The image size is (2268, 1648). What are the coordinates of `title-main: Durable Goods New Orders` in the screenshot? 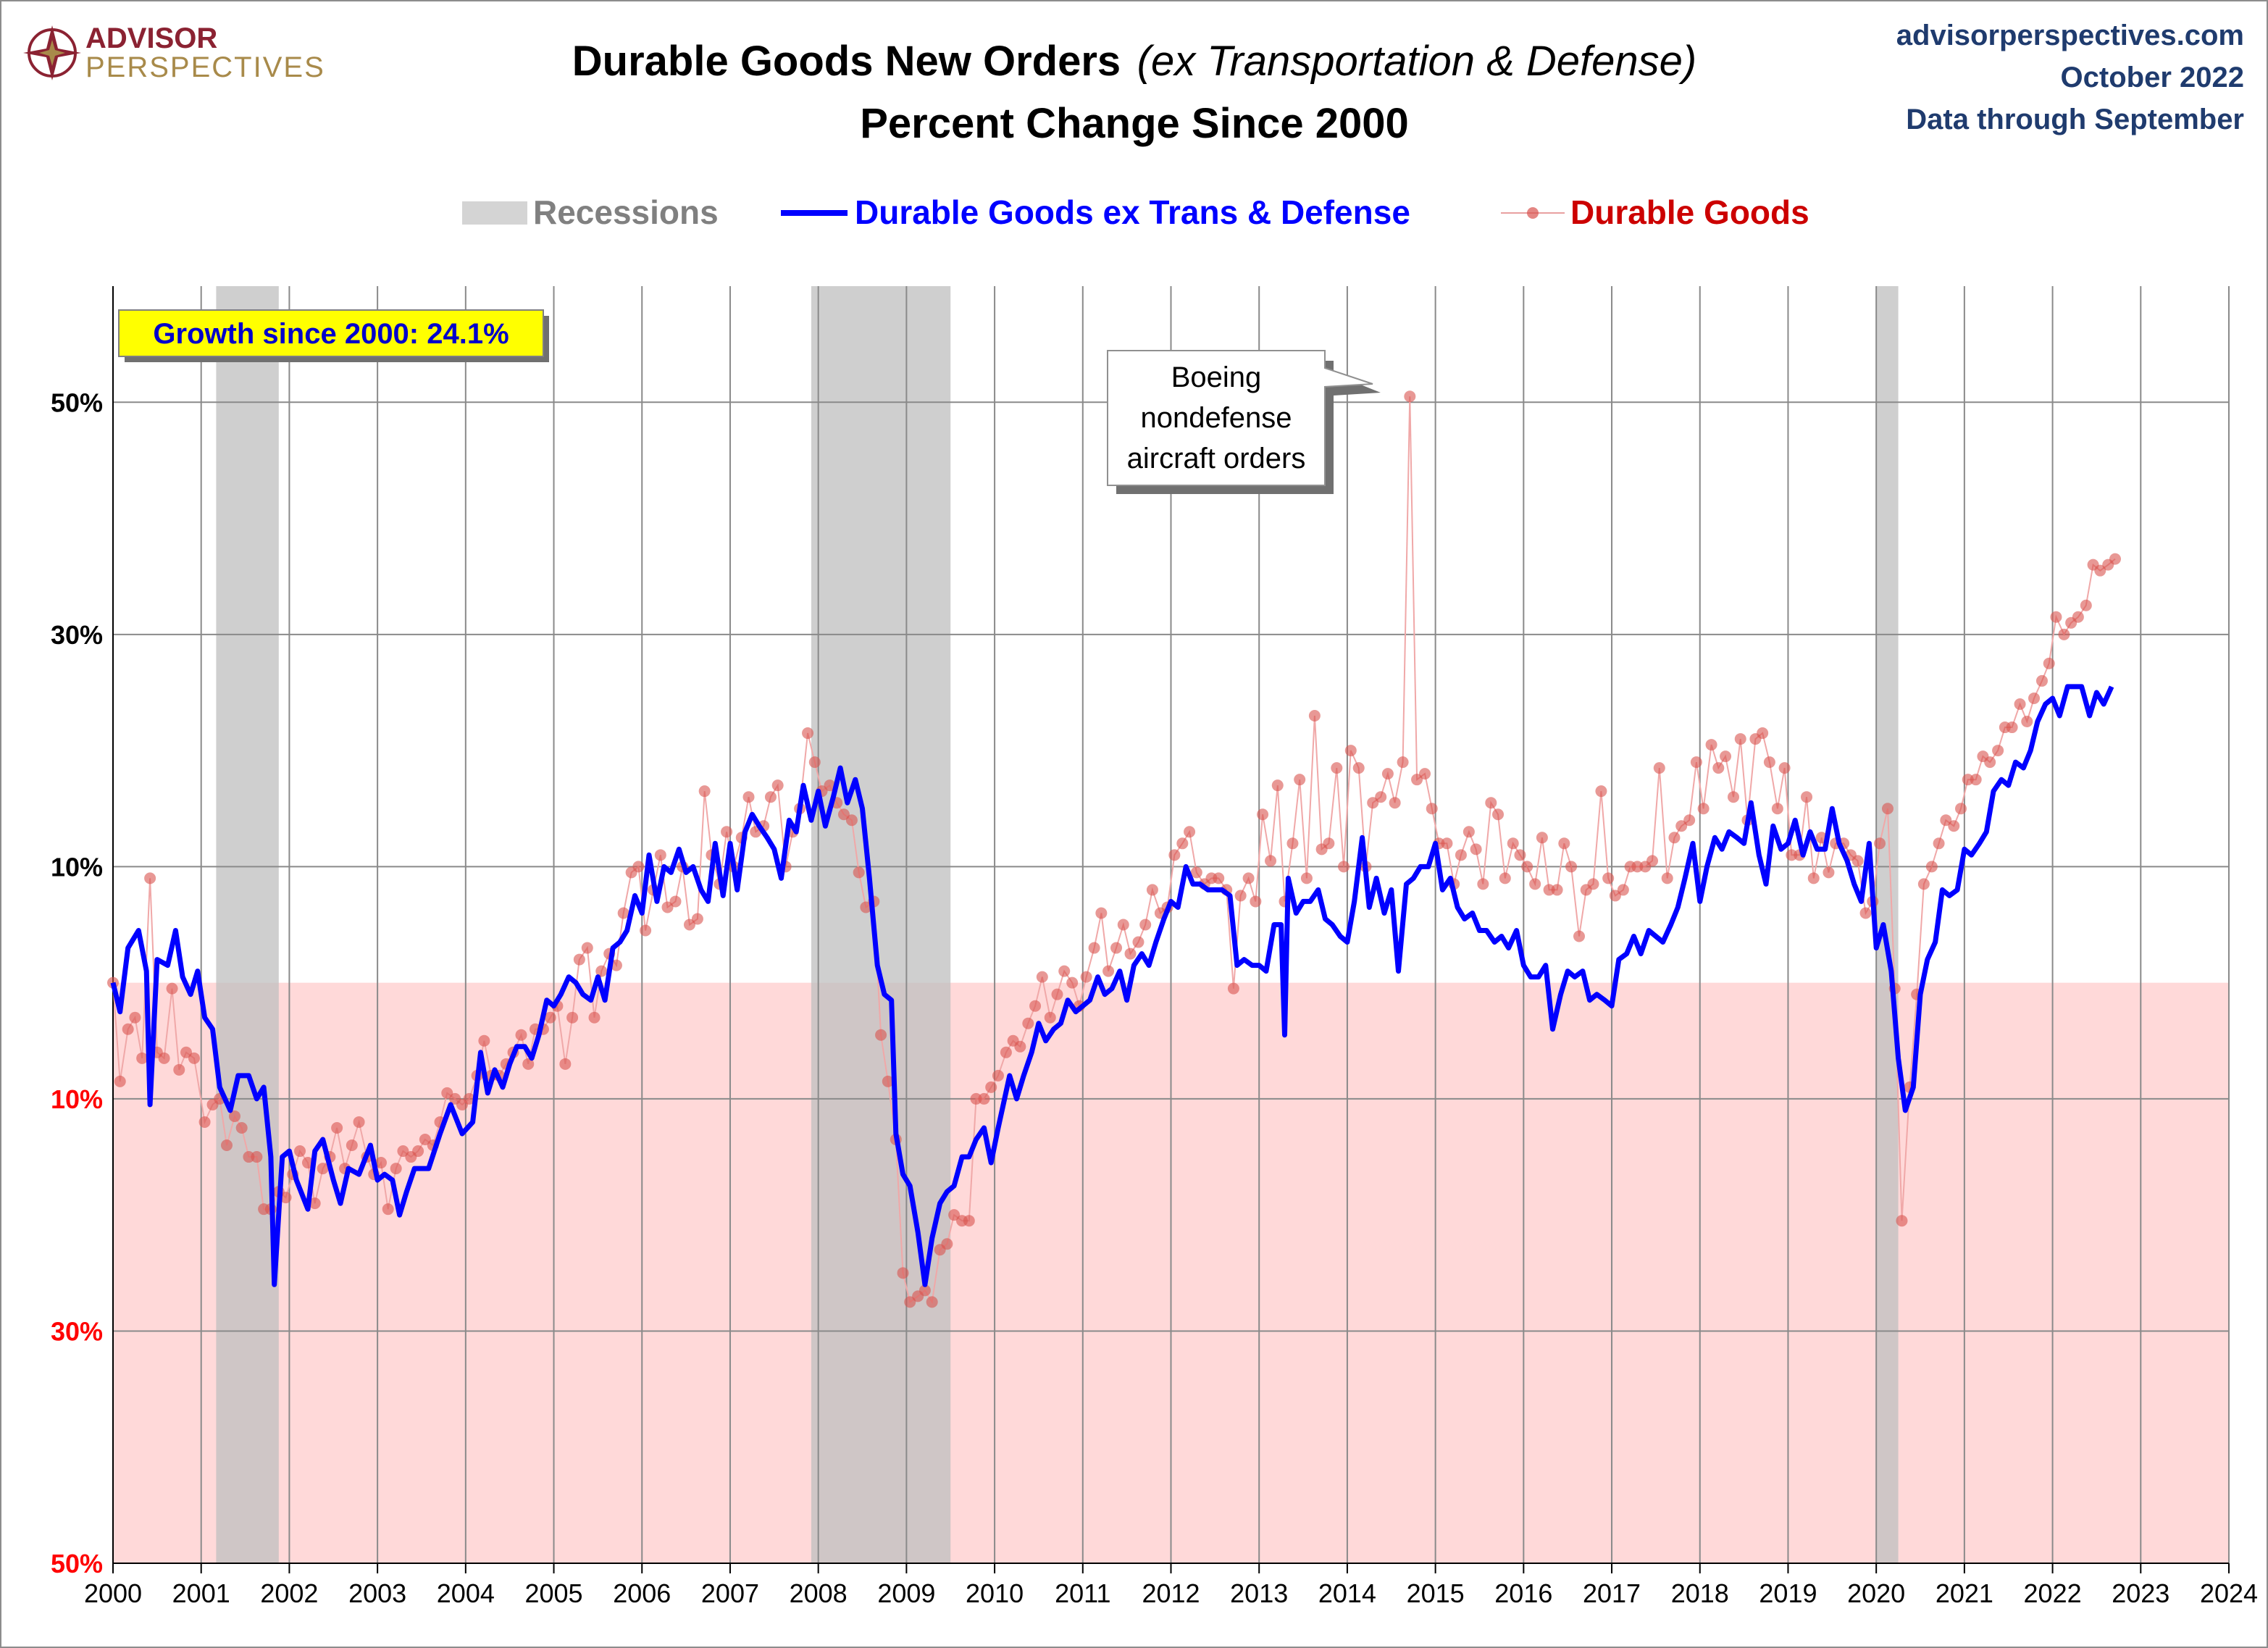 It's located at (847, 61).